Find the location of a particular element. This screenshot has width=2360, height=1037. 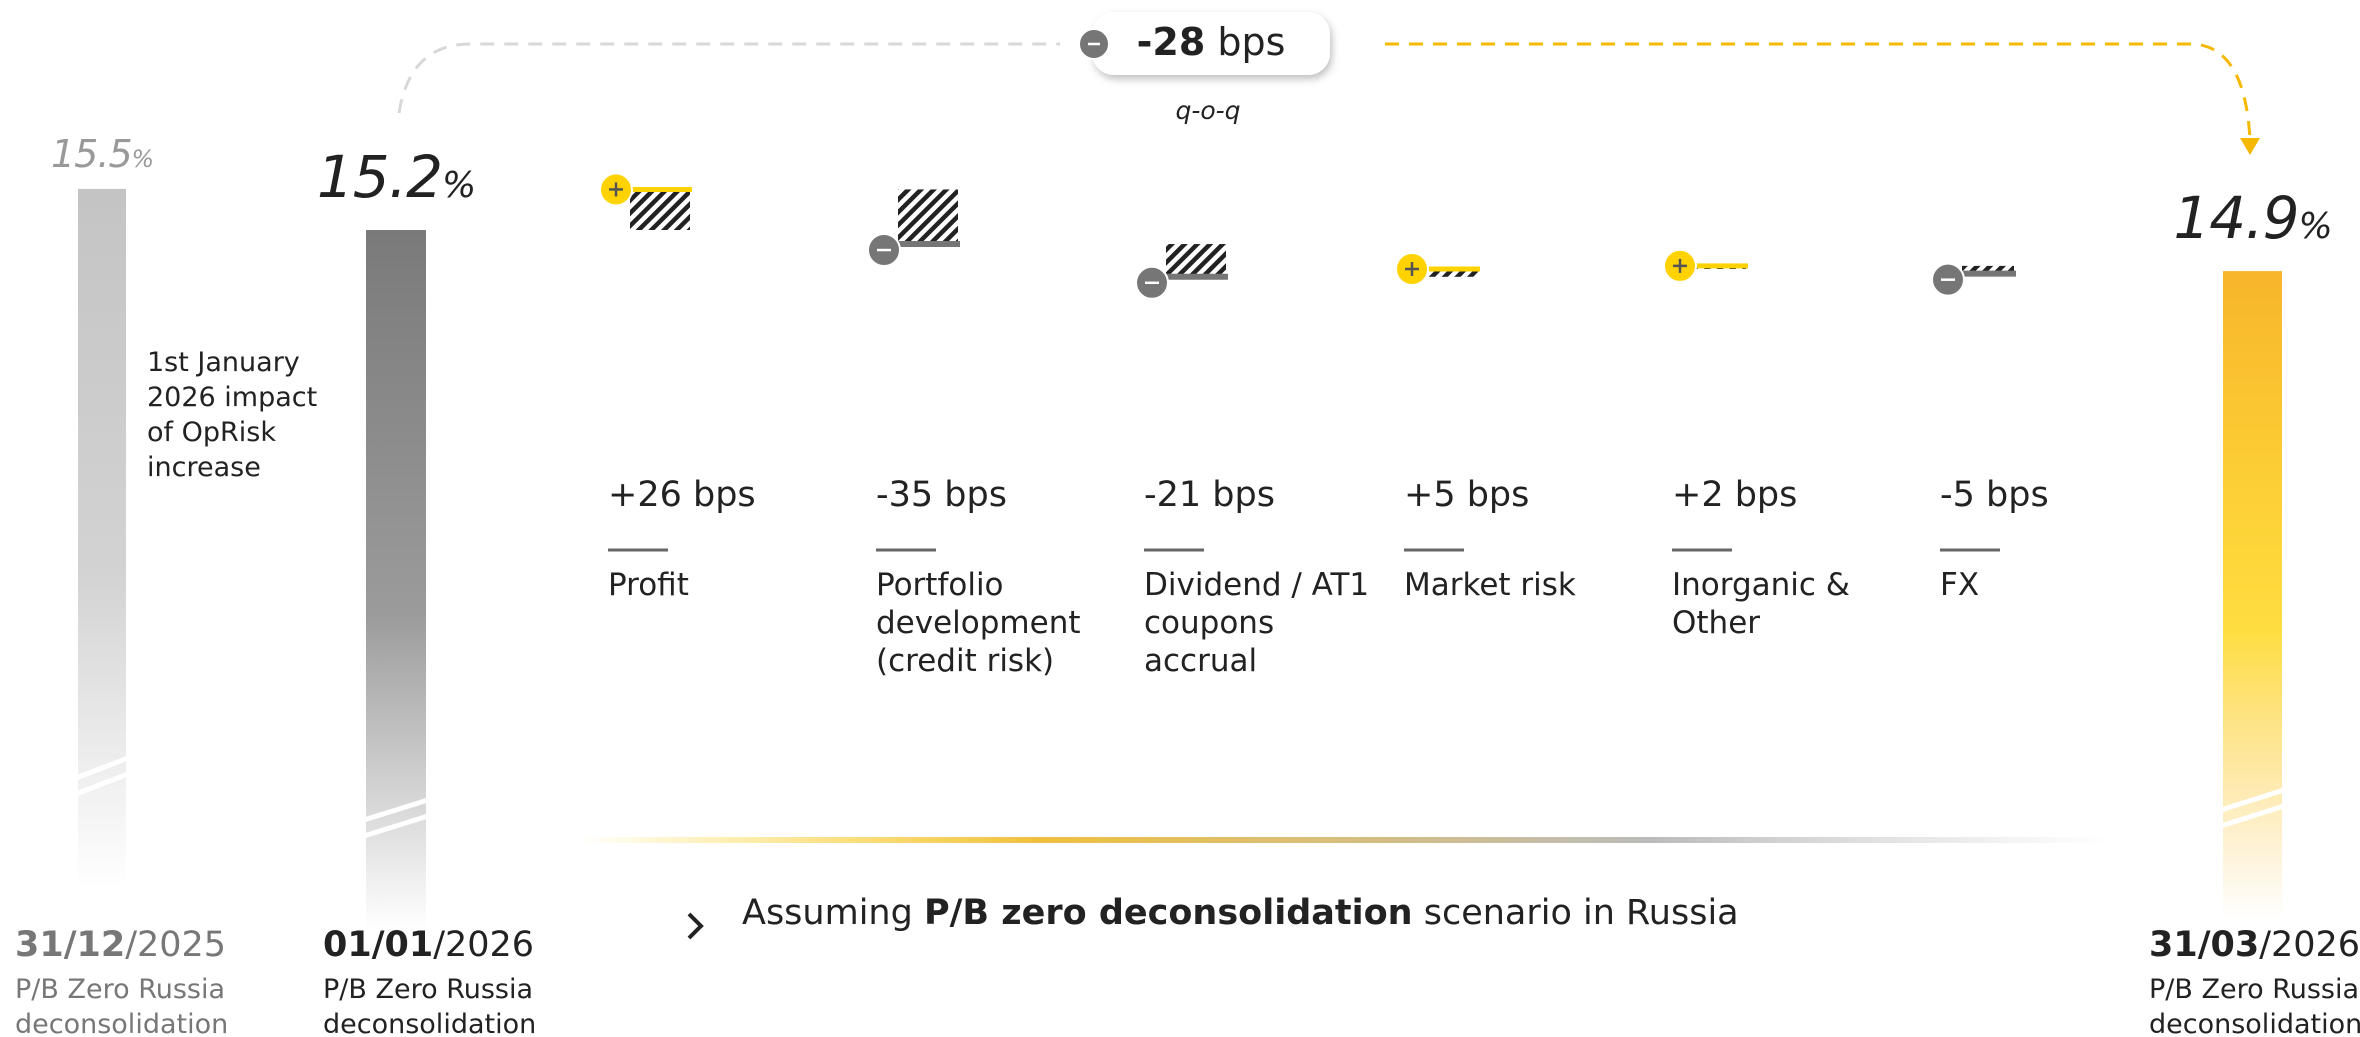

step-category: Portfolio development (credit risk) is located at coordinates (978, 623).